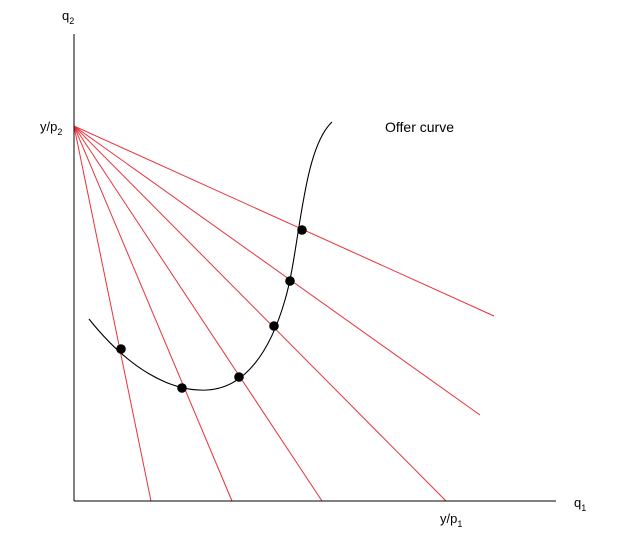 The width and height of the screenshot is (628, 538). I want to click on tangency-points, so click(211, 309).